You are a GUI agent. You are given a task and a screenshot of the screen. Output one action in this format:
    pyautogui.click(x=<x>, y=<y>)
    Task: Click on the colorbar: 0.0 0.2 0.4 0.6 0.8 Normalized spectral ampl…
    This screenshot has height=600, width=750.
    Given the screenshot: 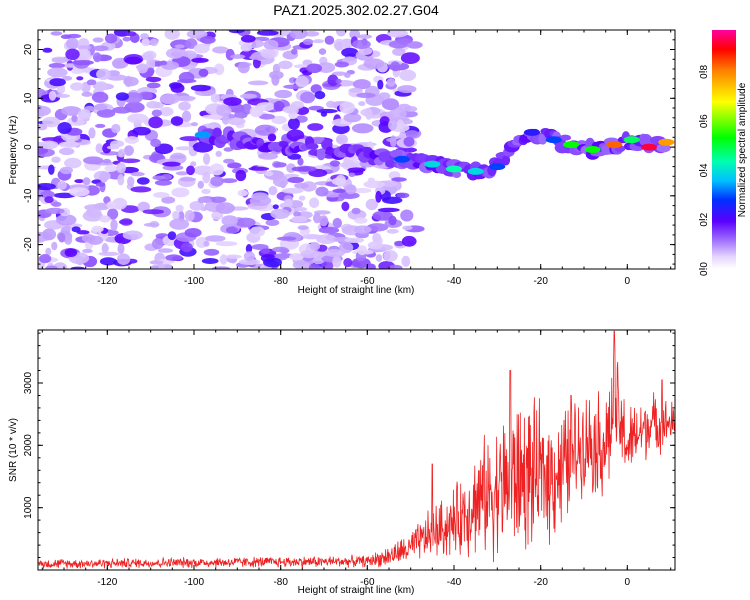 What is the action you would take?
    pyautogui.click(x=723, y=153)
    